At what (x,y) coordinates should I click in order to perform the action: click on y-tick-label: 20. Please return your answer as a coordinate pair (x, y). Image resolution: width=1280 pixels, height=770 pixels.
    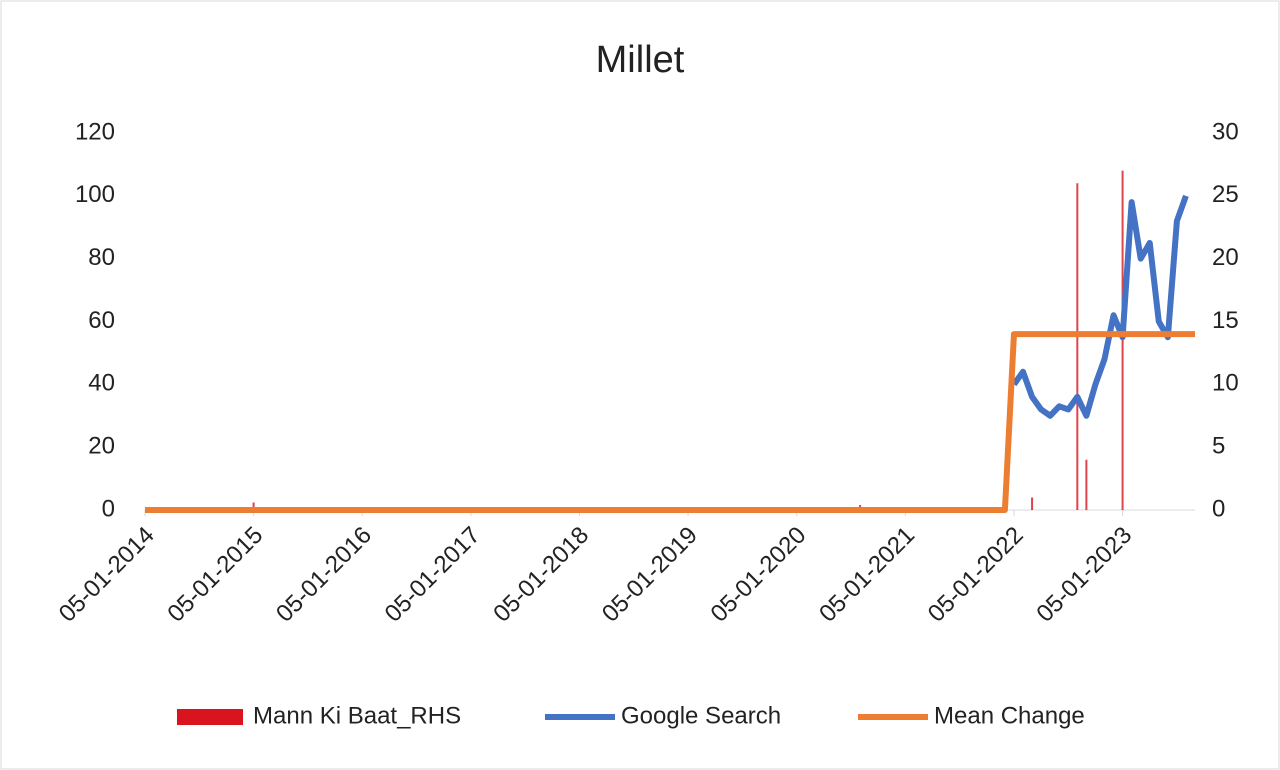
    Looking at the image, I should click on (101, 446).